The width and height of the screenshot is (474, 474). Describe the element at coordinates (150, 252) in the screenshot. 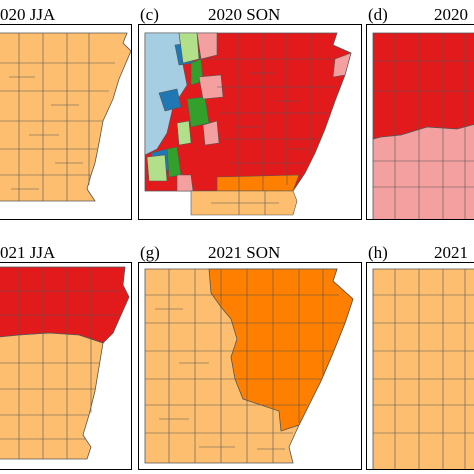

I see `panel-g-letter: (g)` at that location.